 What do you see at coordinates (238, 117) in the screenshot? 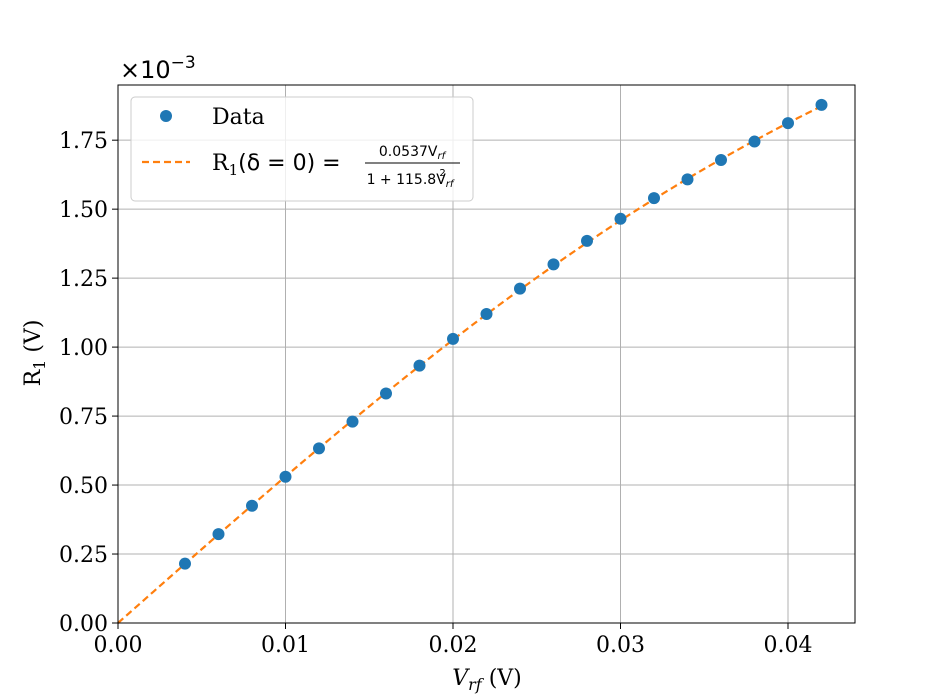
I see `legend-data-label: Data` at bounding box center [238, 117].